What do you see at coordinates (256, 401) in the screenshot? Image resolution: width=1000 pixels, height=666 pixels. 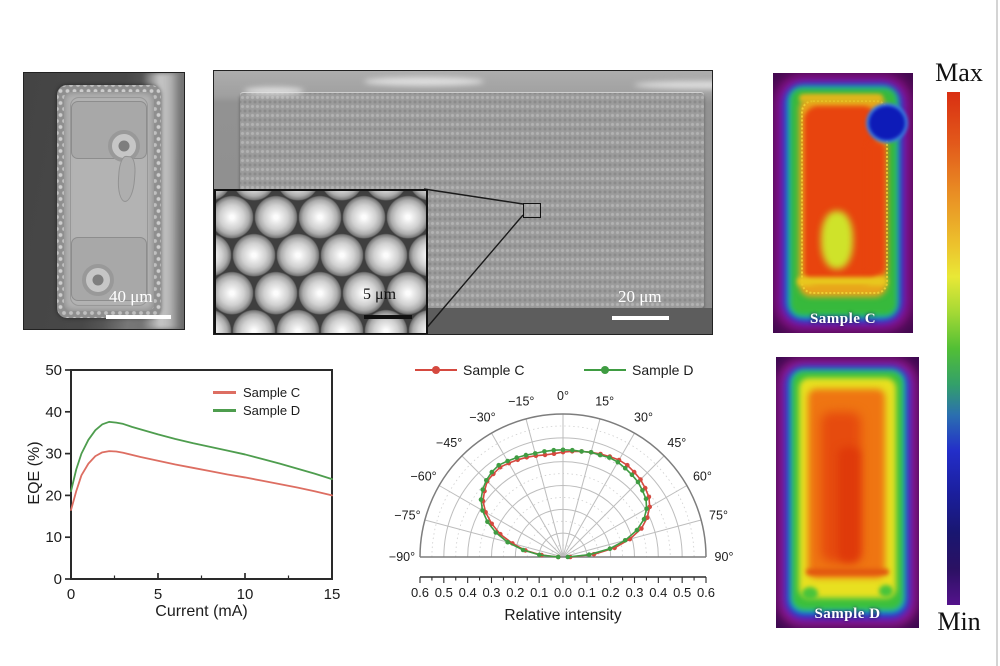 I see `eqe-legend: Sample C Sample D` at bounding box center [256, 401].